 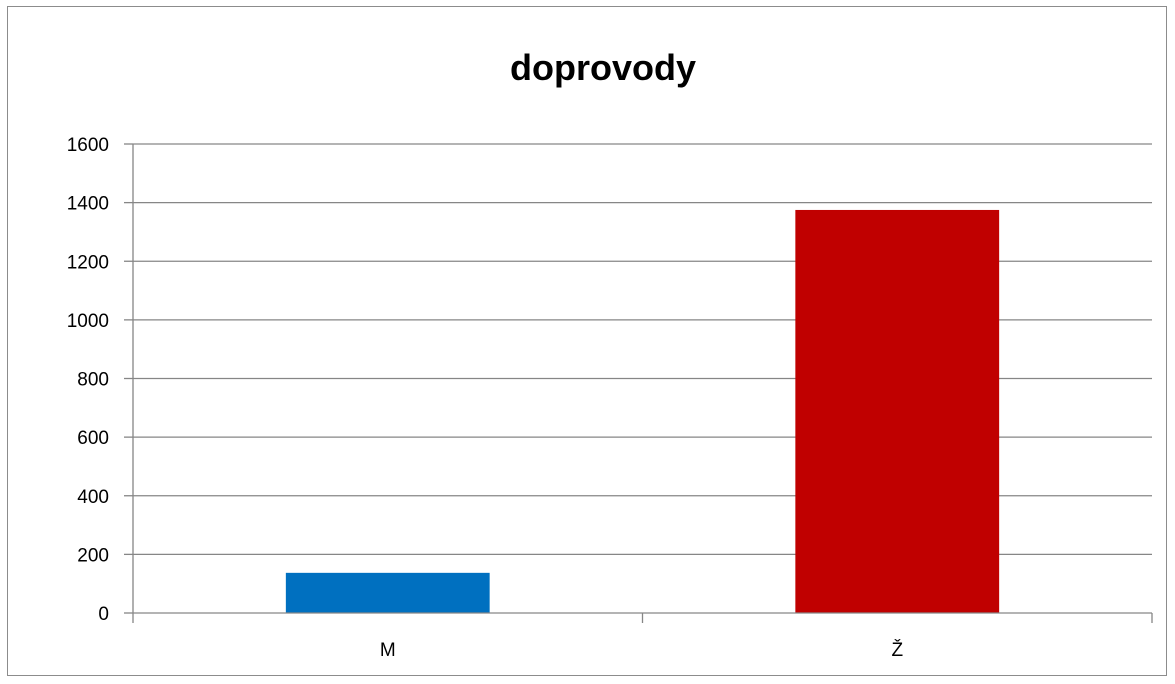 I want to click on y-tick-label: 400, so click(x=93, y=497).